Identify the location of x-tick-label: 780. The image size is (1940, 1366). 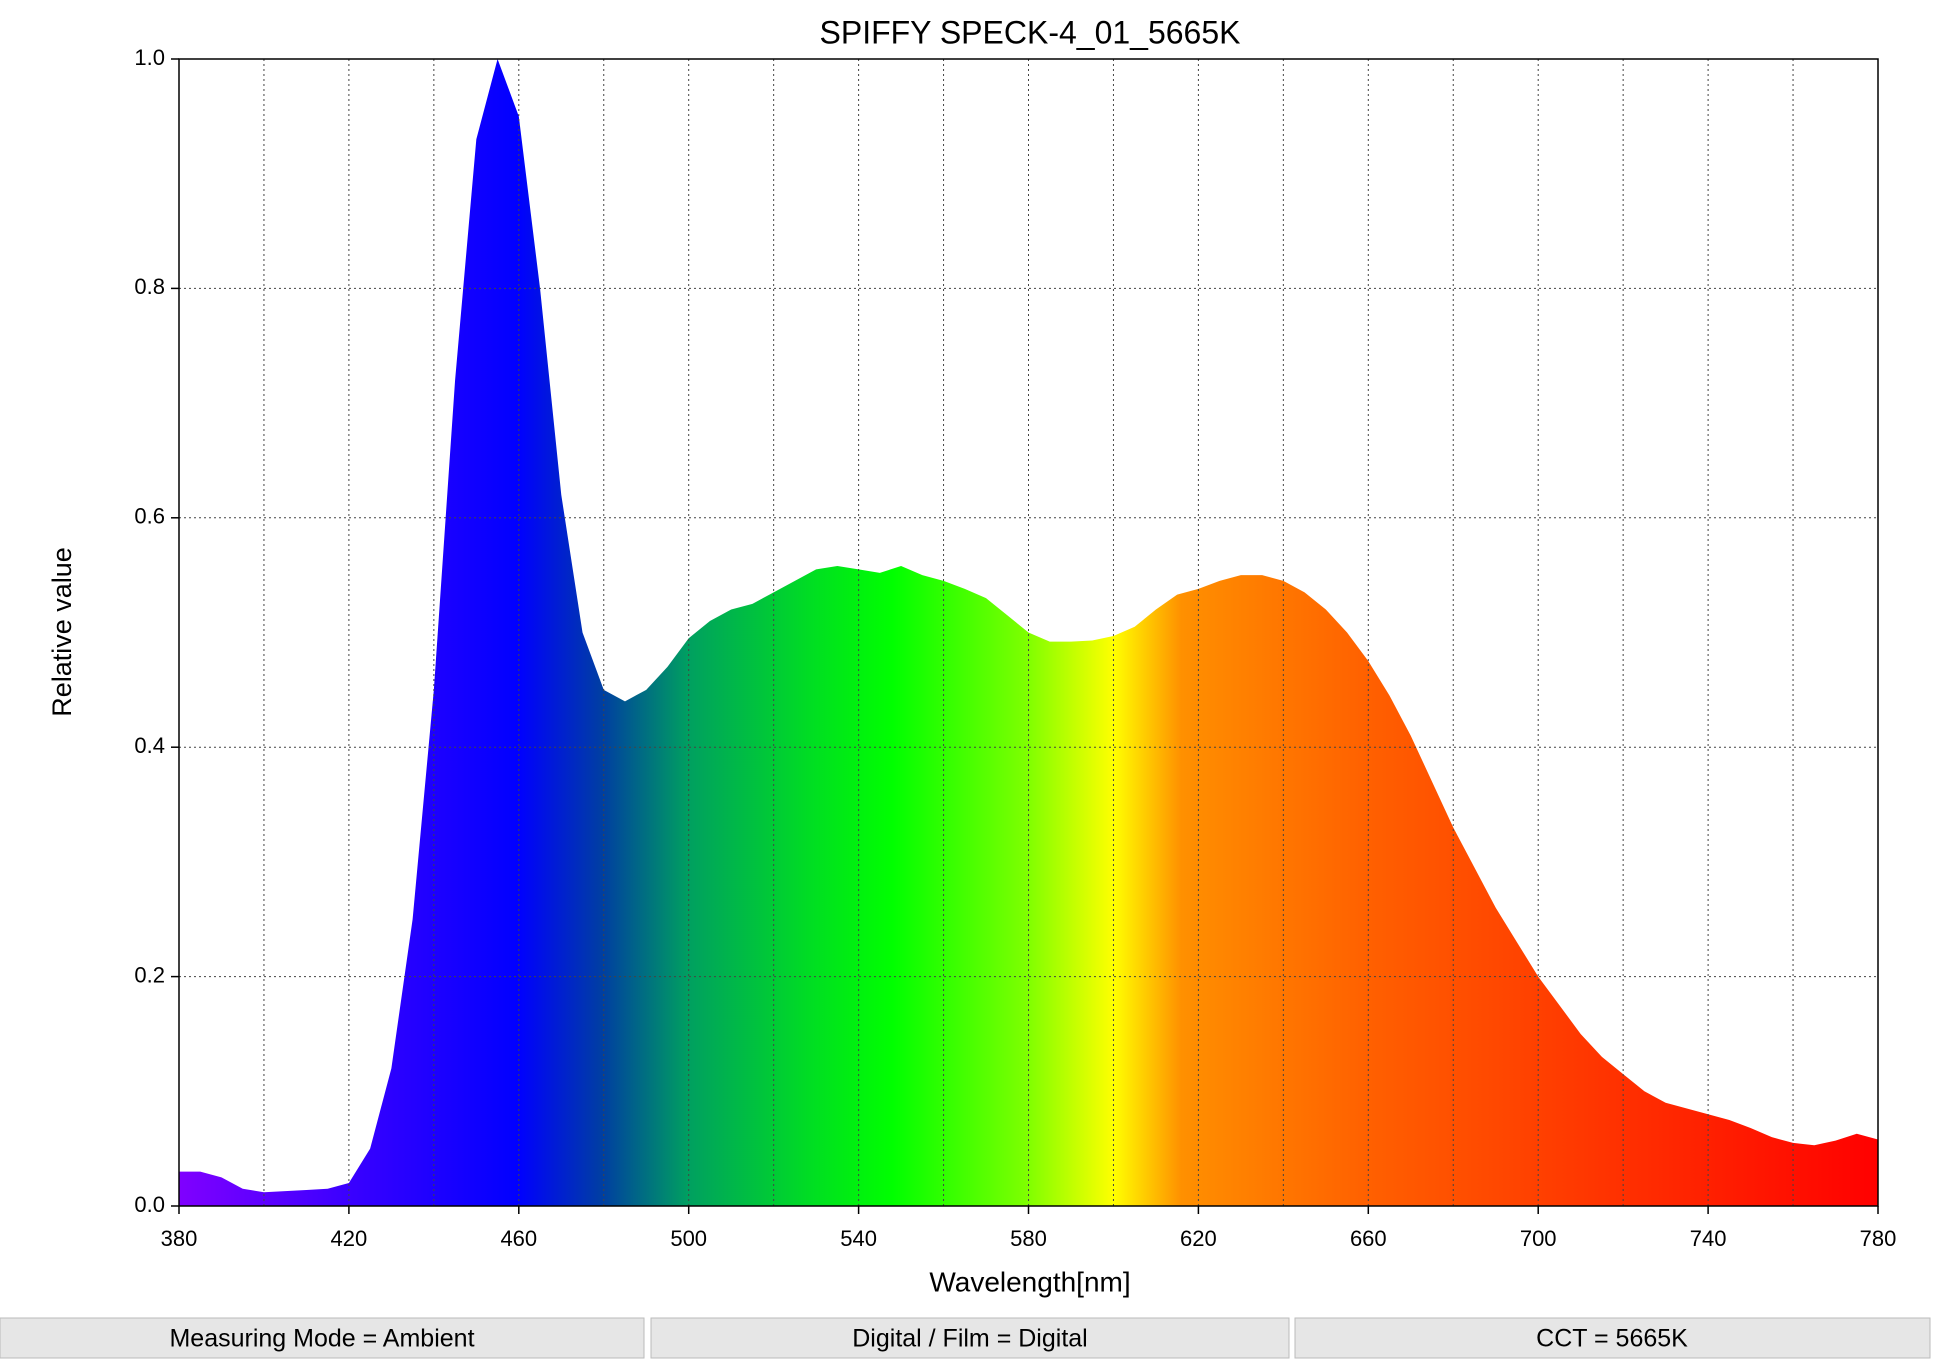
(1878, 1238).